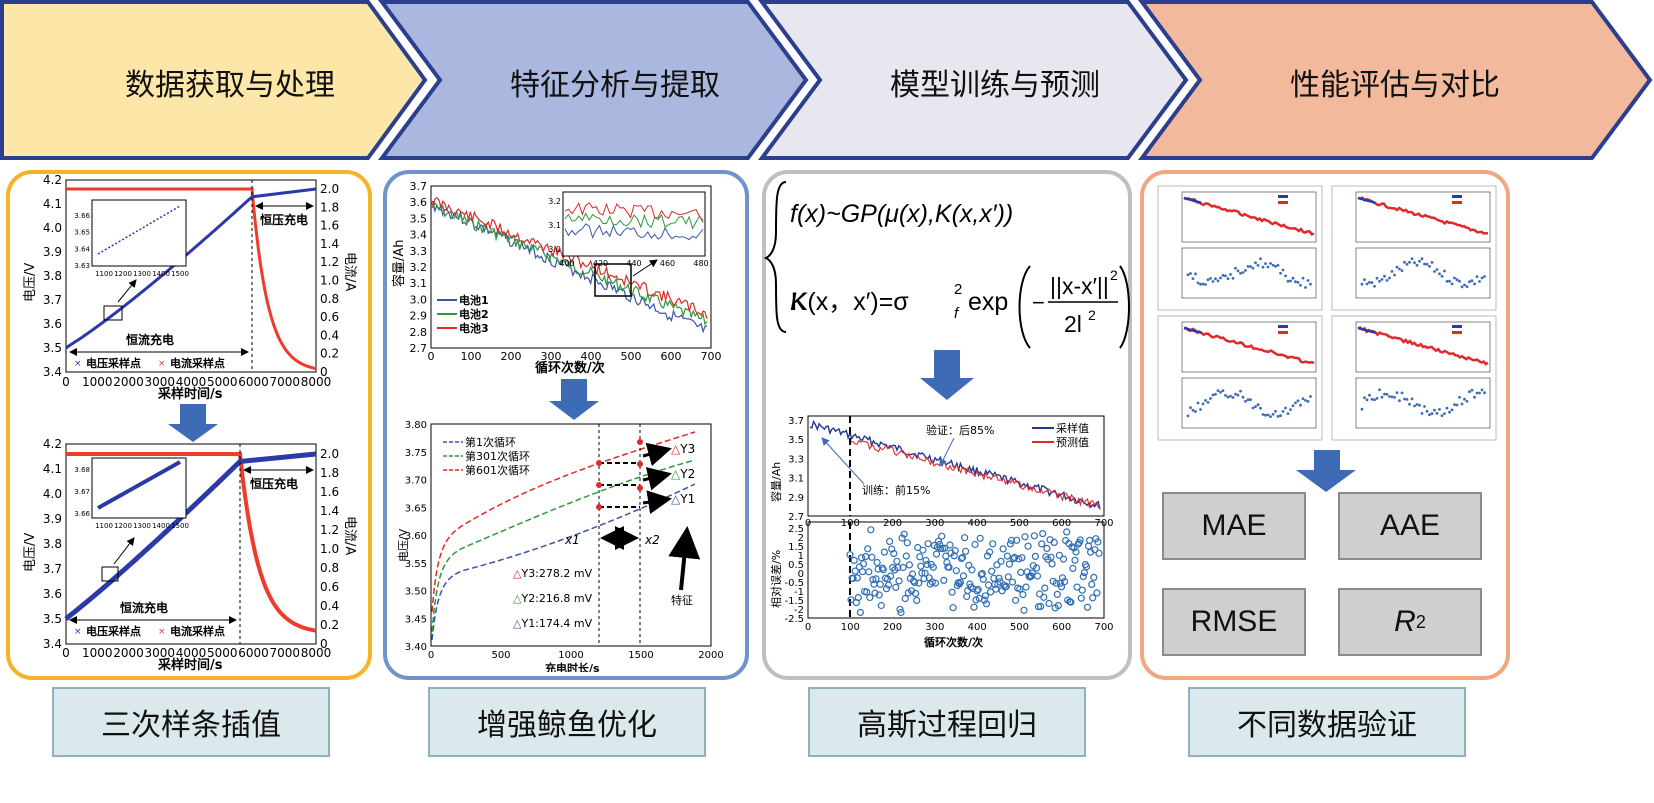  Describe the element at coordinates (1422, 215) in the screenshot. I see `thumbnail-prediction-line` at that location.